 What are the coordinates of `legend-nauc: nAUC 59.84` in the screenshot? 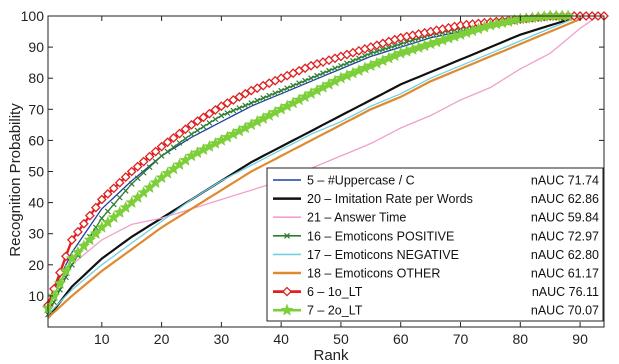 It's located at (565, 218).